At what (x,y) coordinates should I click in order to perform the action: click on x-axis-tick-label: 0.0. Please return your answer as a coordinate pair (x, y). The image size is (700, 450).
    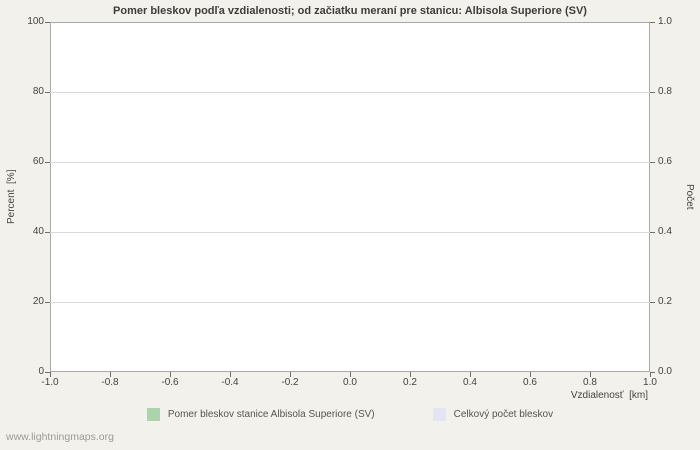
    Looking at the image, I should click on (350, 382).